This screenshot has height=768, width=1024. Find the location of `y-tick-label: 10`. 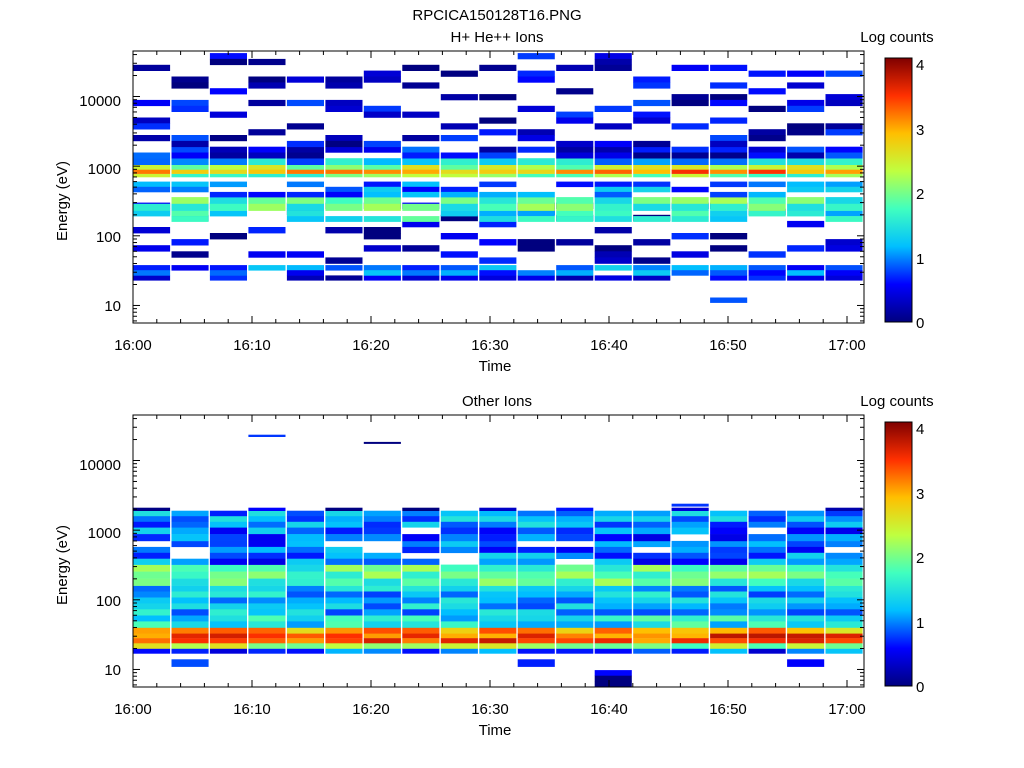

y-tick-label: 10 is located at coordinates (112, 306).